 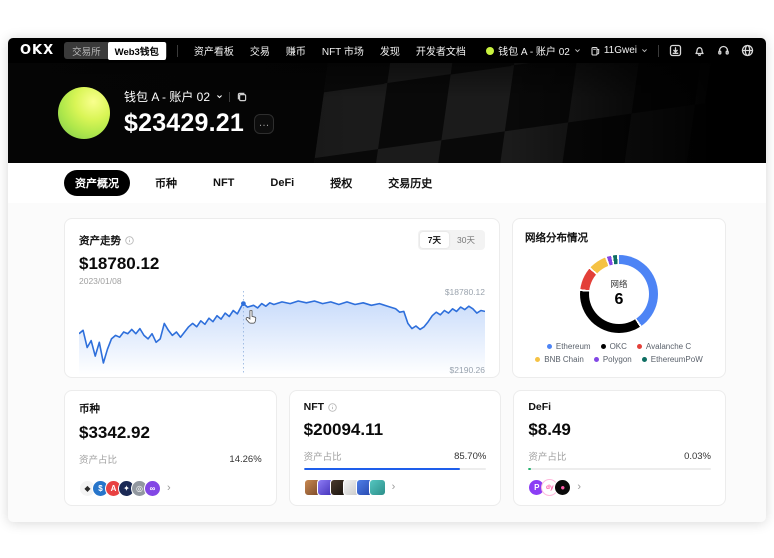 I want to click on asset-trend-chart: $18780.12 $2190.26, so click(x=282, y=331).